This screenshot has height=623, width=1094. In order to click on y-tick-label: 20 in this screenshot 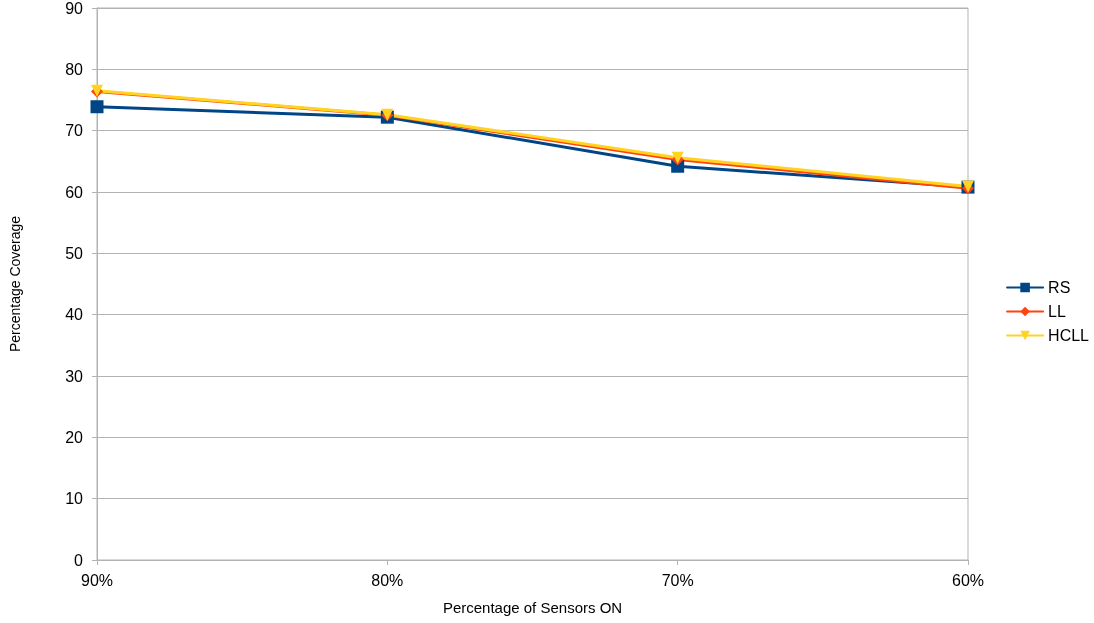, I will do `click(74, 437)`.